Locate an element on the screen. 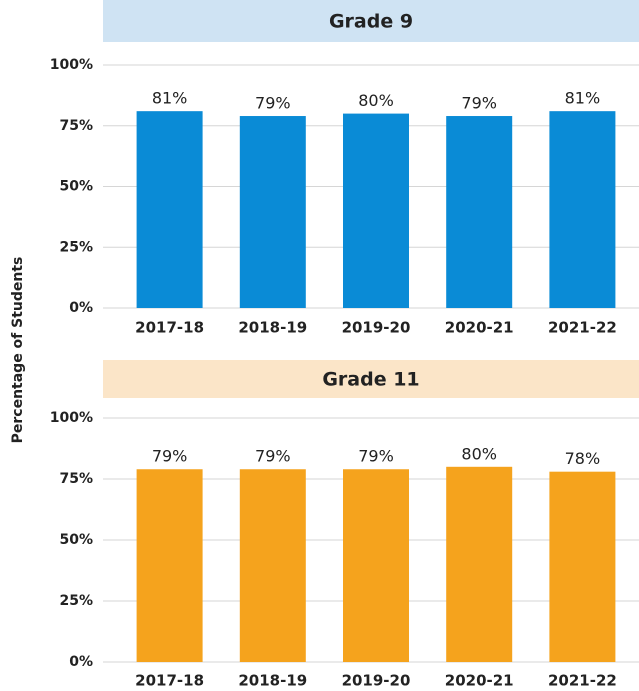 The height and width of the screenshot is (691, 639). chart-title: Grade 9 is located at coordinates (371, 22).